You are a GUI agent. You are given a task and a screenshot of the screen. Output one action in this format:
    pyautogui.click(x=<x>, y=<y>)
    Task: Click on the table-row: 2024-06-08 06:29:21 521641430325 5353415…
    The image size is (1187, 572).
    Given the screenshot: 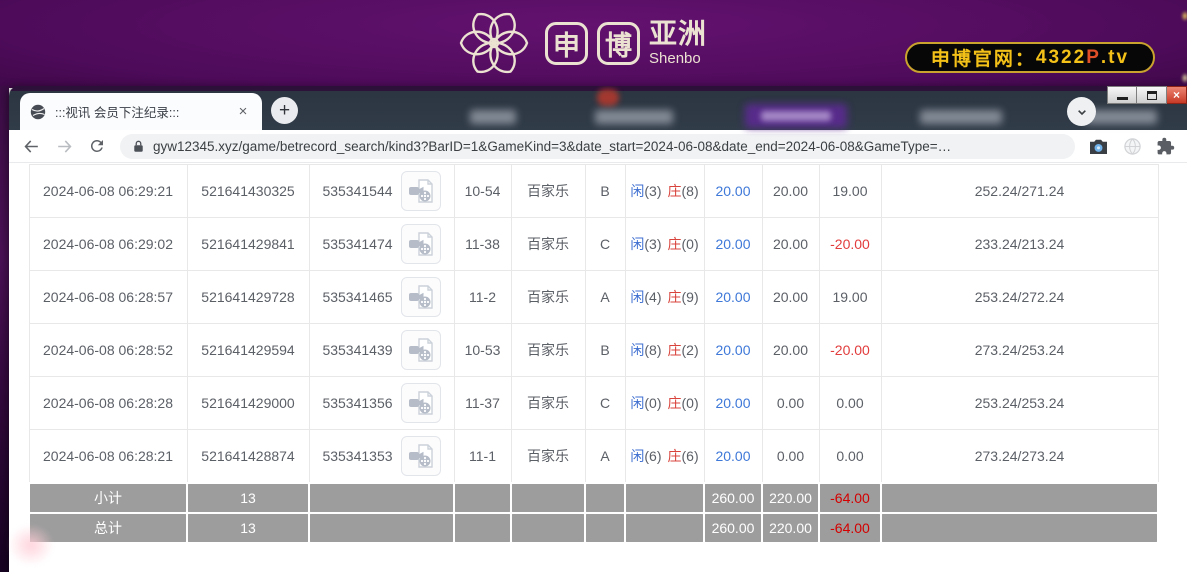 What is the action you would take?
    pyautogui.click(x=593, y=191)
    